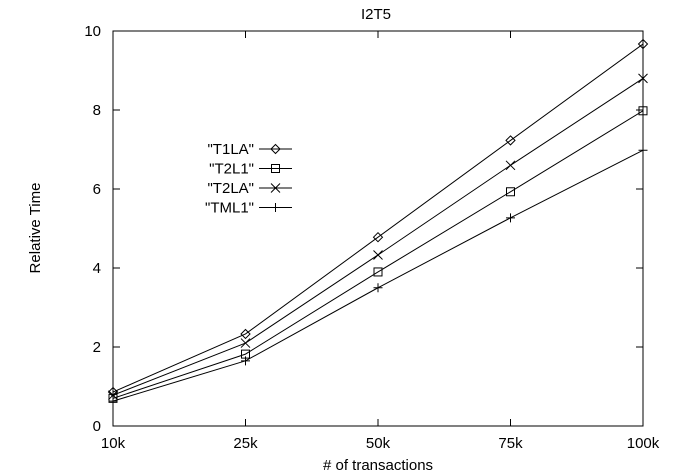  Describe the element at coordinates (97, 426) in the screenshot. I see `y-tick-label: 0` at that location.